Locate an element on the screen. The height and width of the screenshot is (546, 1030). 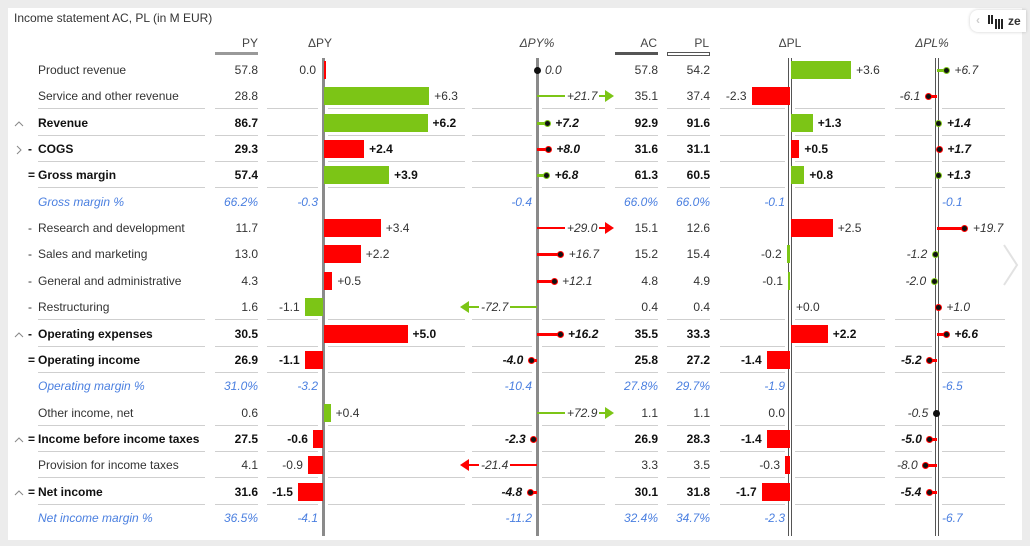
dplp-value: -6.7 is located at coordinates (952, 517).